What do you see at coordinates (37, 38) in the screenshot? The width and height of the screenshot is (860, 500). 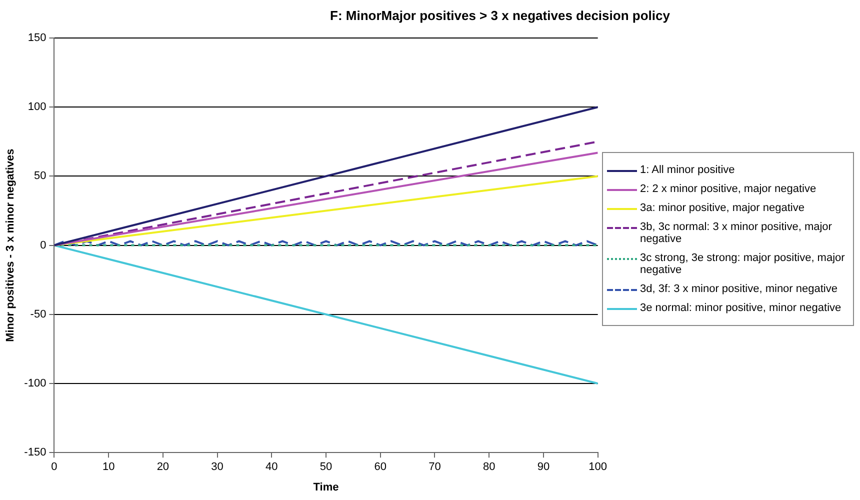 I see `y-tick-label: 150` at bounding box center [37, 38].